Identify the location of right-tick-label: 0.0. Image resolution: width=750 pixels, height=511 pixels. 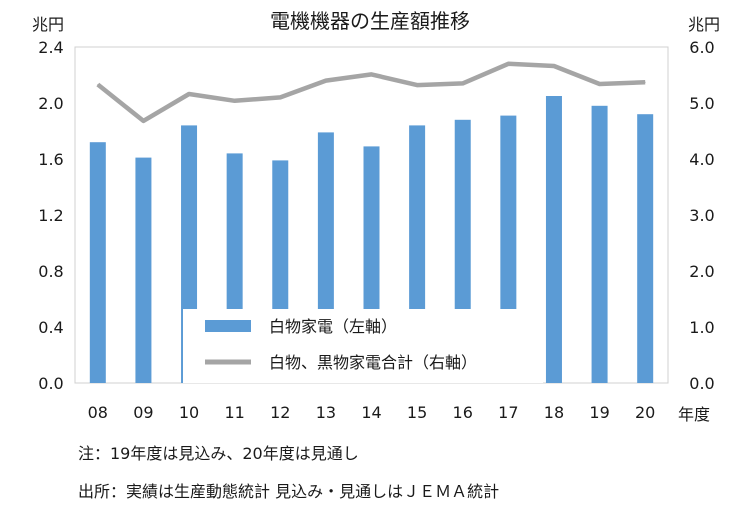
(701, 383).